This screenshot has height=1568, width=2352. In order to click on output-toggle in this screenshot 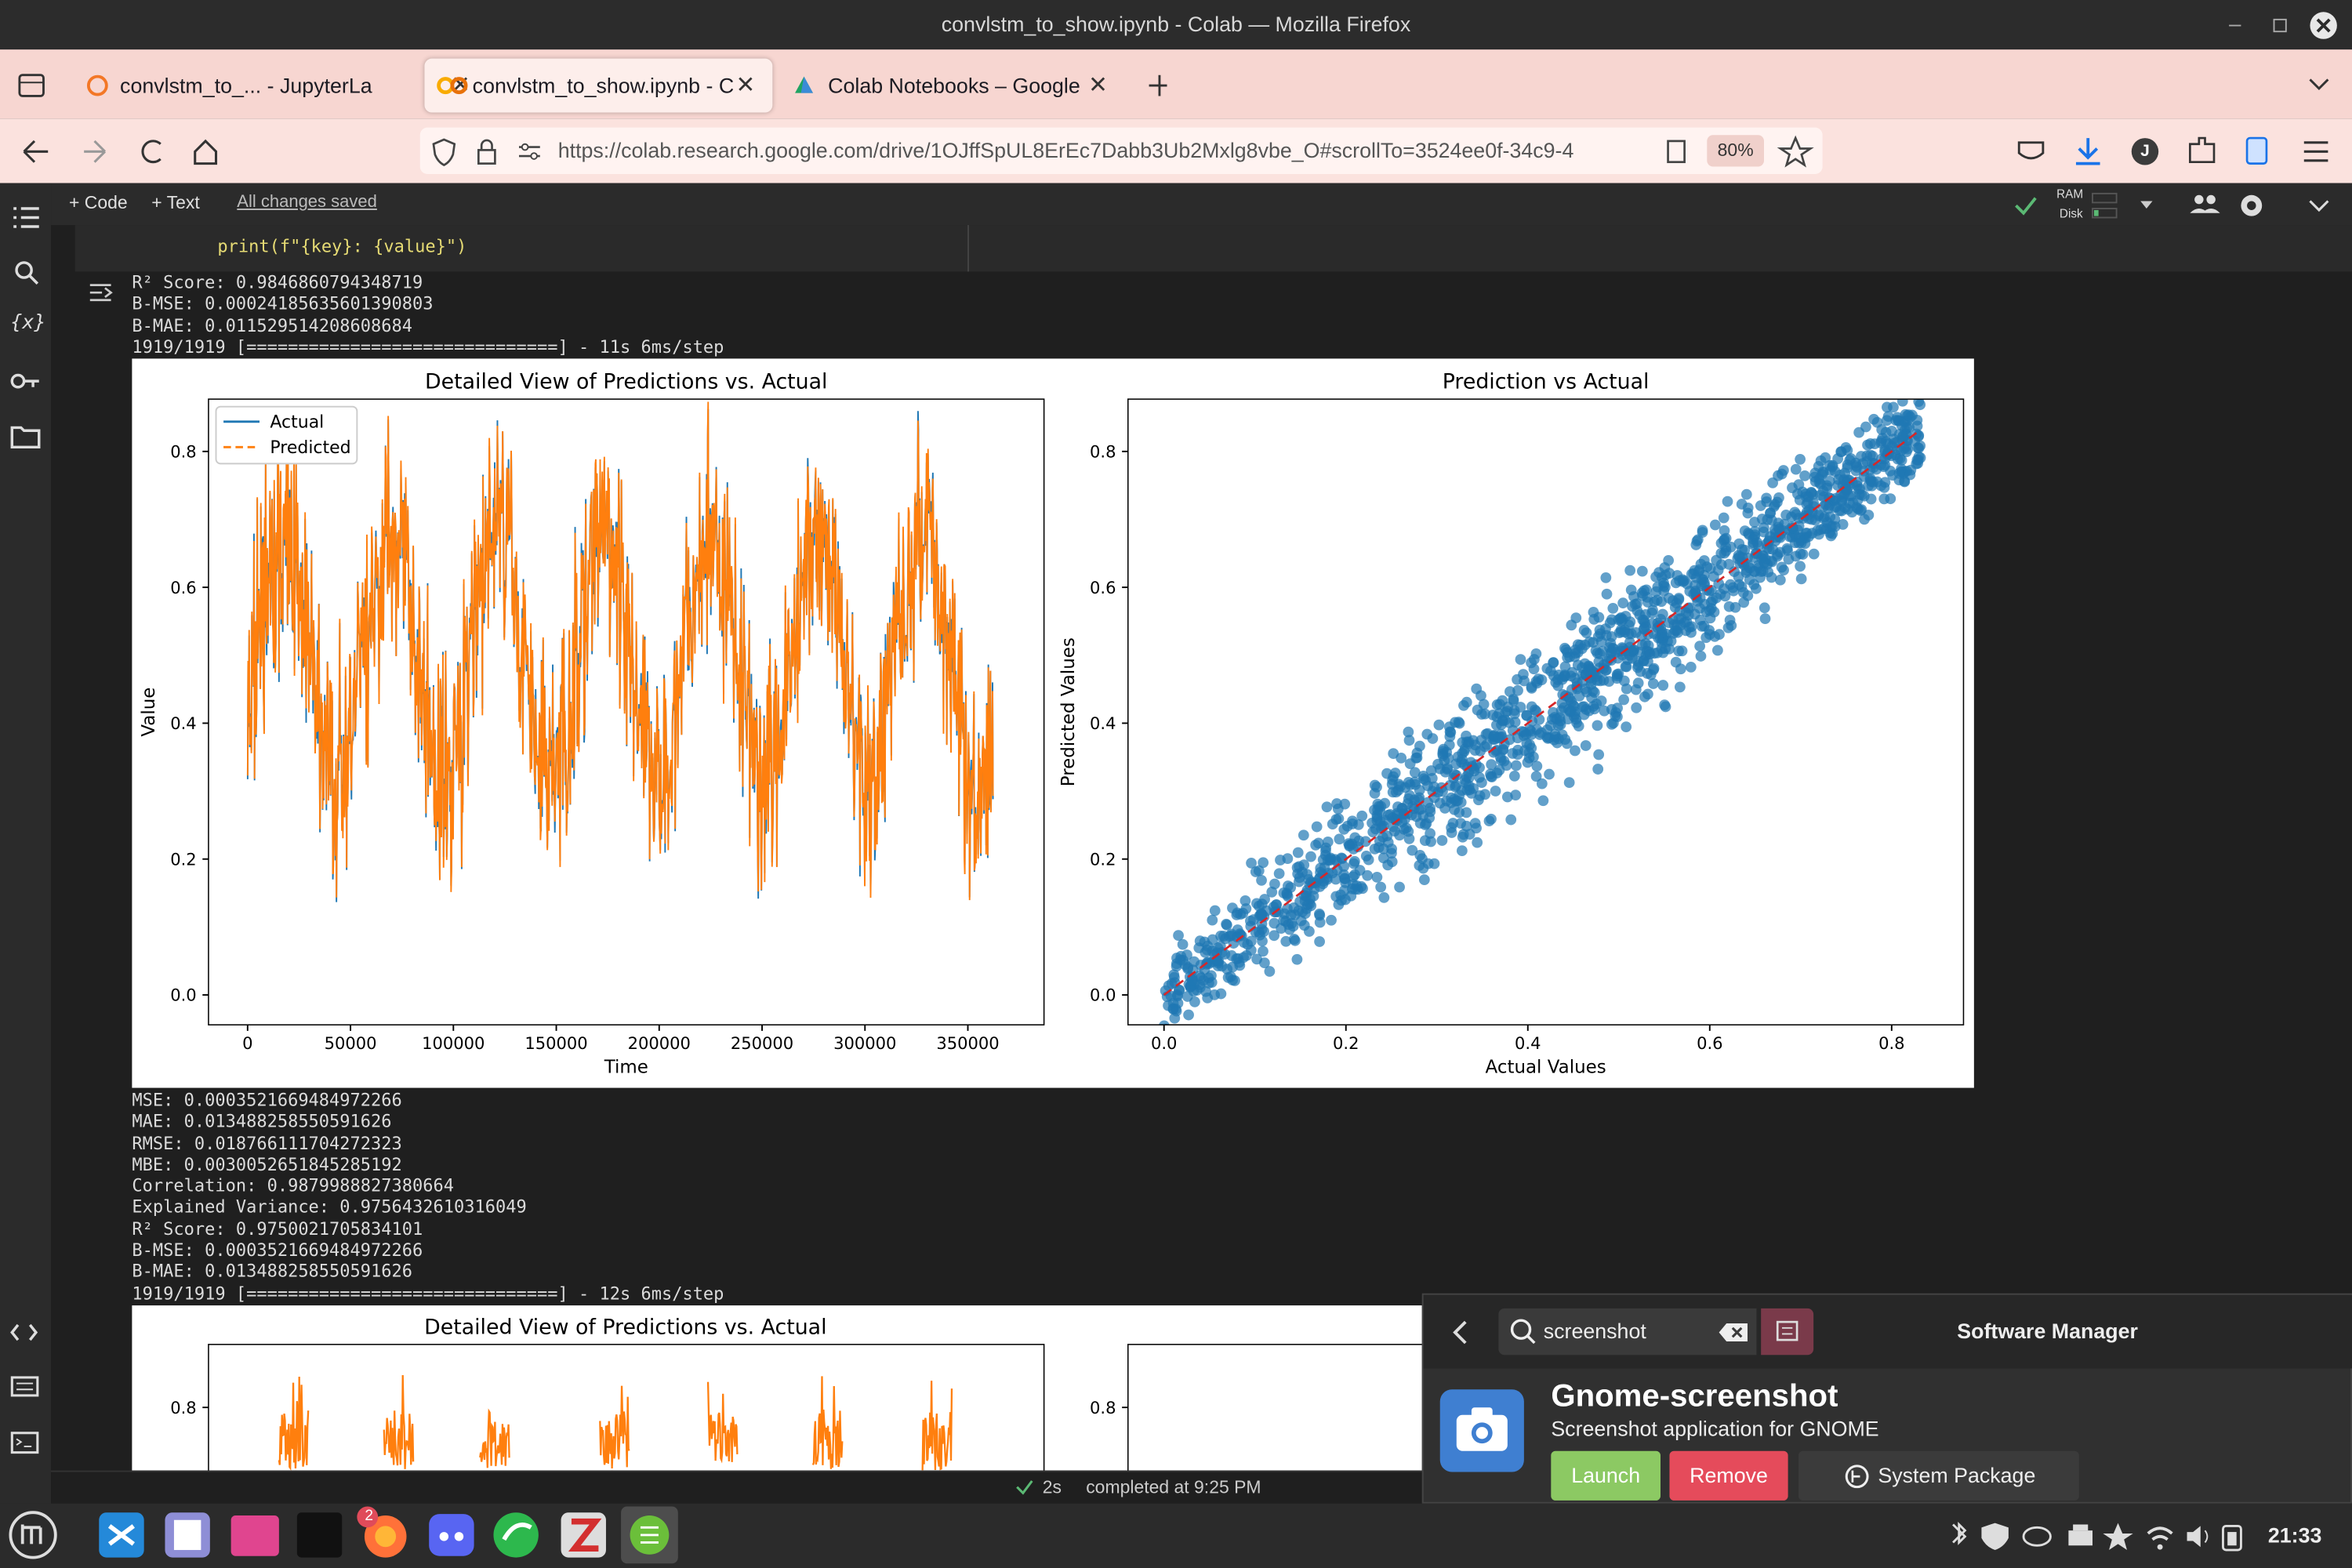, I will do `click(102, 292)`.